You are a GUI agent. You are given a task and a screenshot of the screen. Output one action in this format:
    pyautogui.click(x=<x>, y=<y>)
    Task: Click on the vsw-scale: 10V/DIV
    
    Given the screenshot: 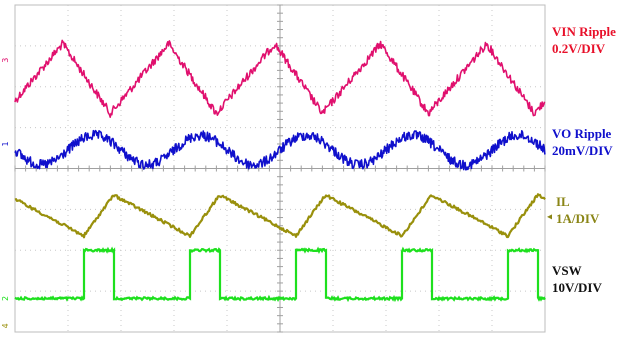 What is the action you would take?
    pyautogui.click(x=577, y=287)
    